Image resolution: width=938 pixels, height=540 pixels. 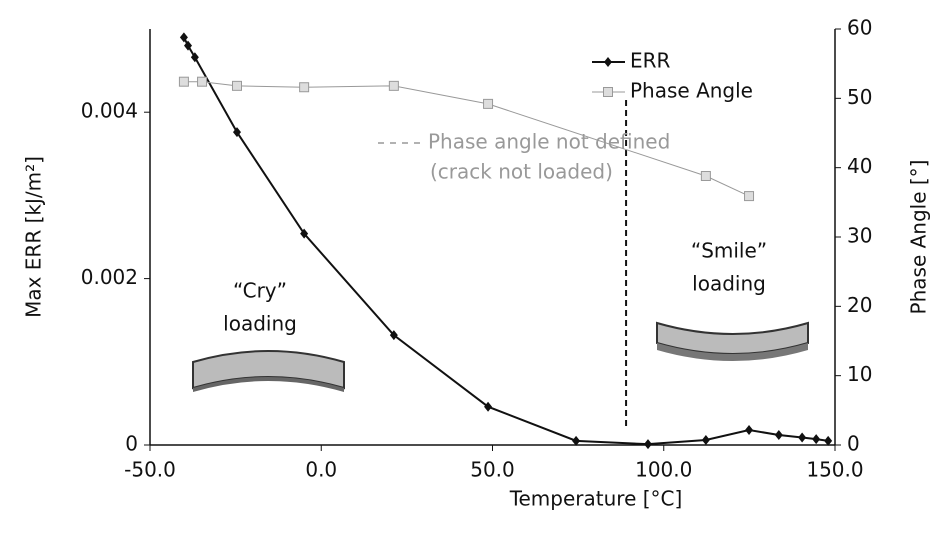 What do you see at coordinates (919, 237) in the screenshot?
I see `y2-axis-label: Phase Angle [°]` at bounding box center [919, 237].